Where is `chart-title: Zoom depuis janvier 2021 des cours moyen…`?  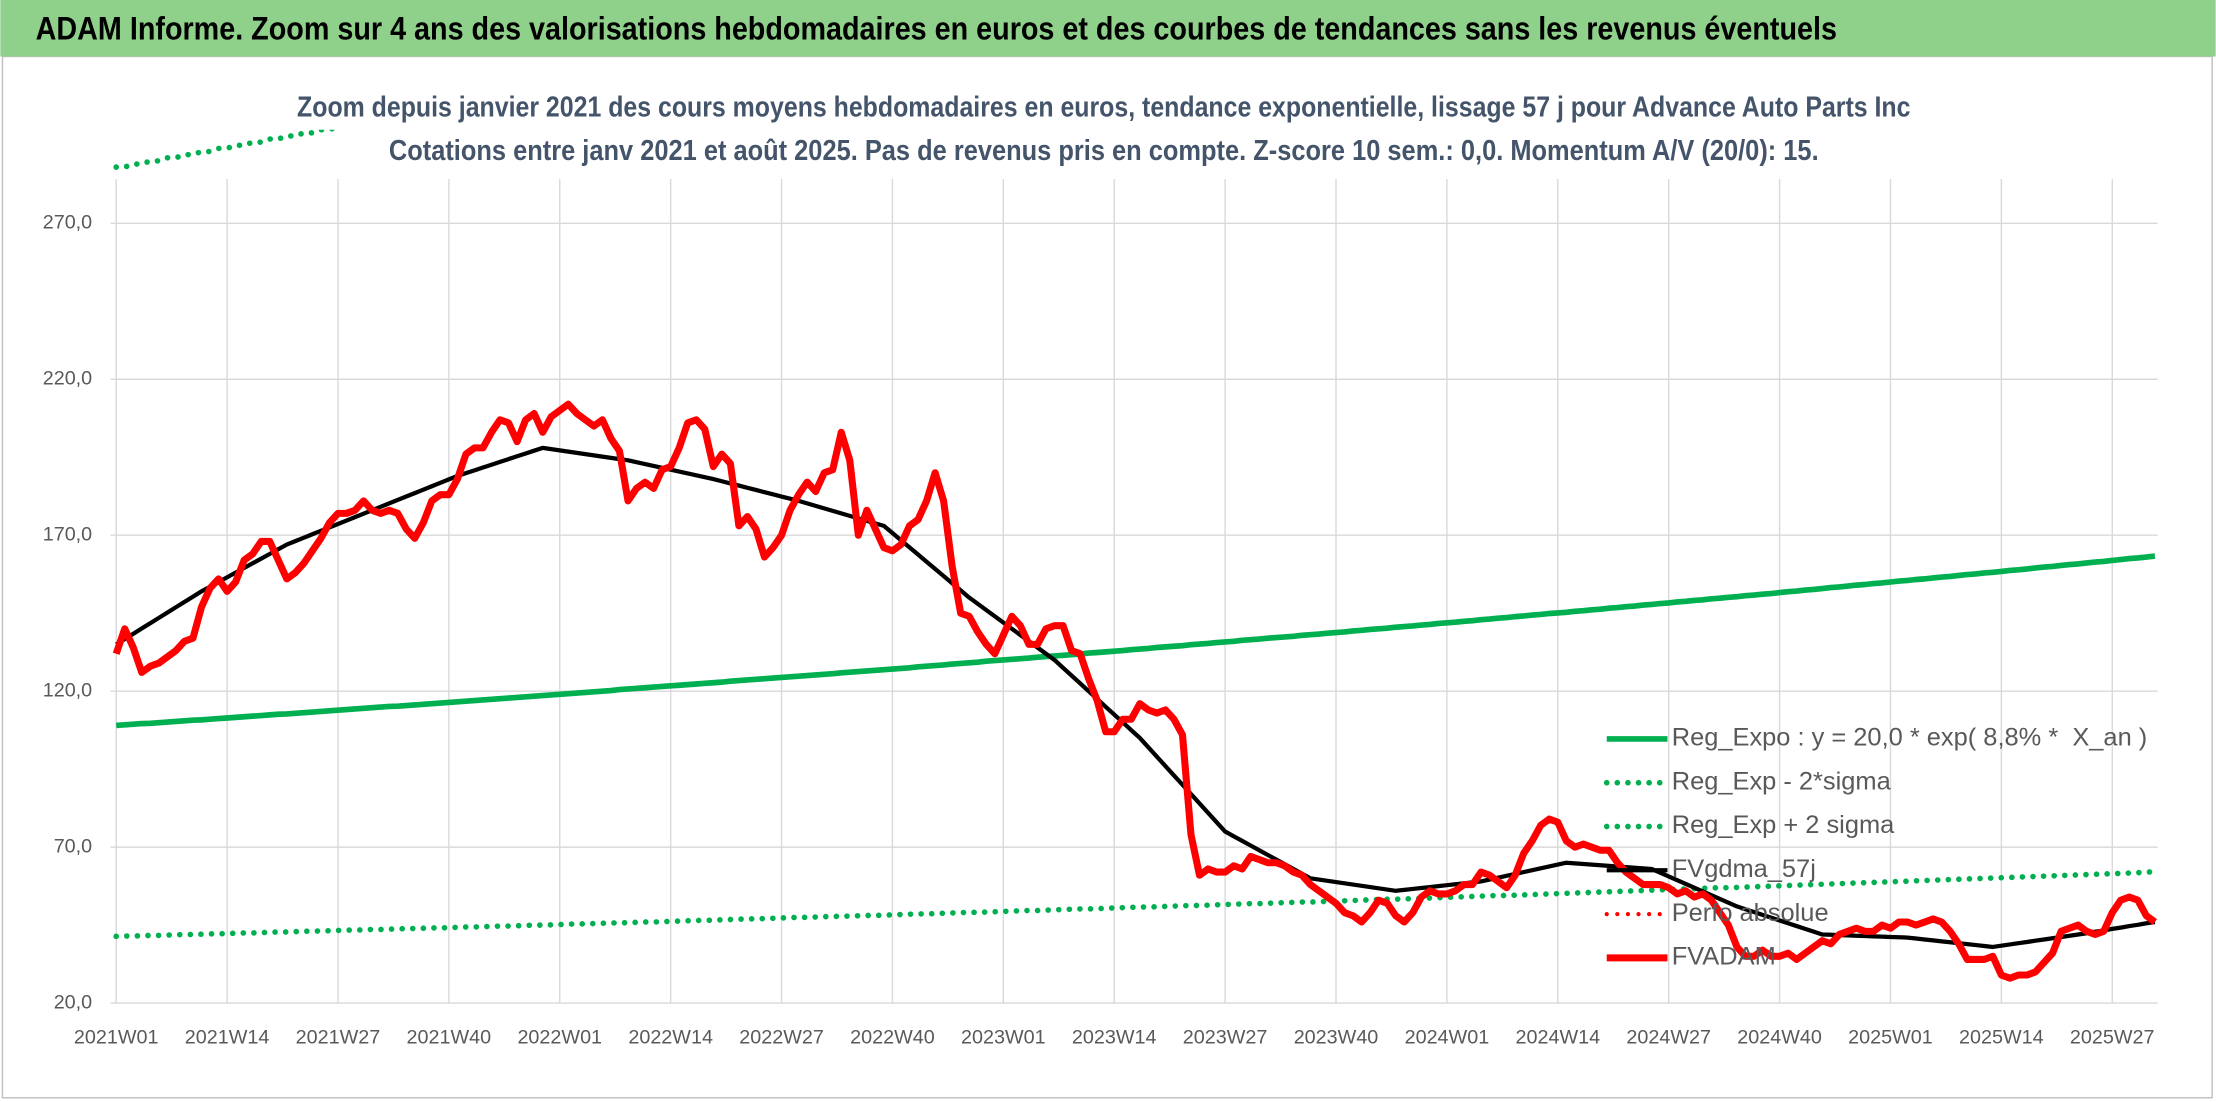 chart-title: Zoom depuis janvier 2021 des cours moyen… is located at coordinates (1103, 106).